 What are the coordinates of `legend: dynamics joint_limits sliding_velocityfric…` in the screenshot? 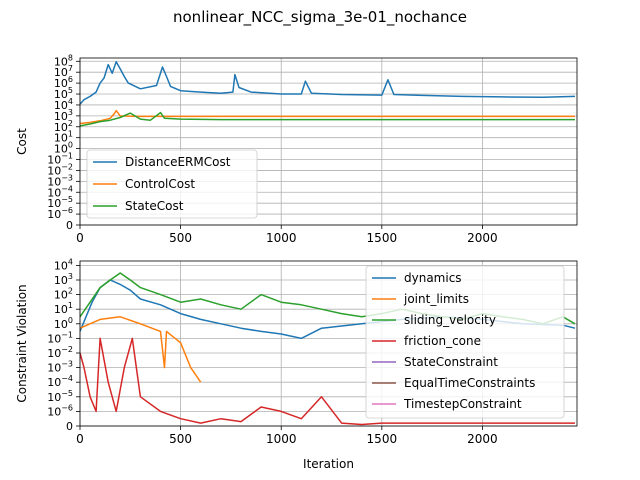 It's located at (465, 342).